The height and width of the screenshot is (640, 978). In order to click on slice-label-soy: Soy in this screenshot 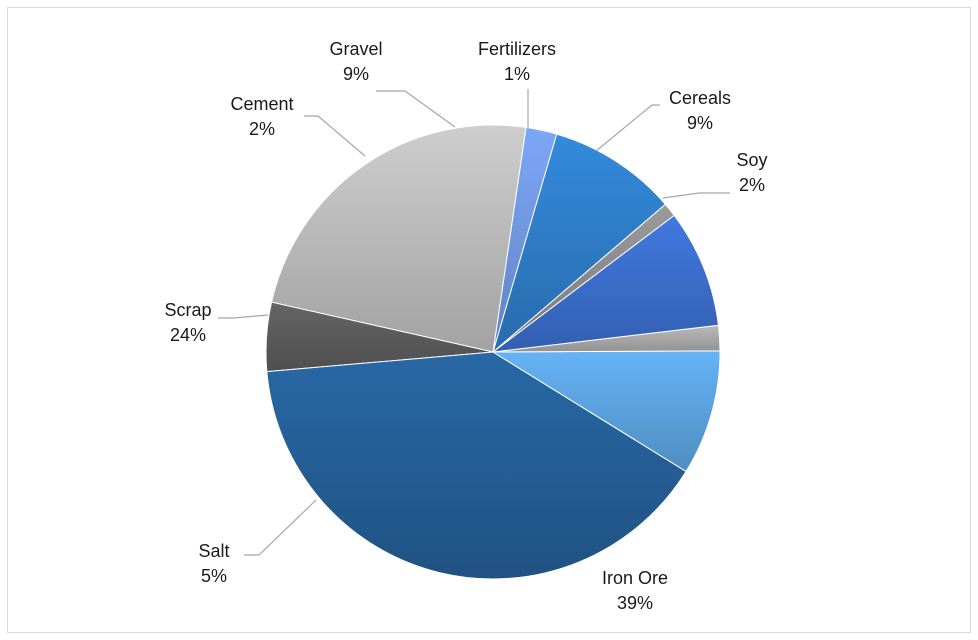, I will do `click(751, 160)`.